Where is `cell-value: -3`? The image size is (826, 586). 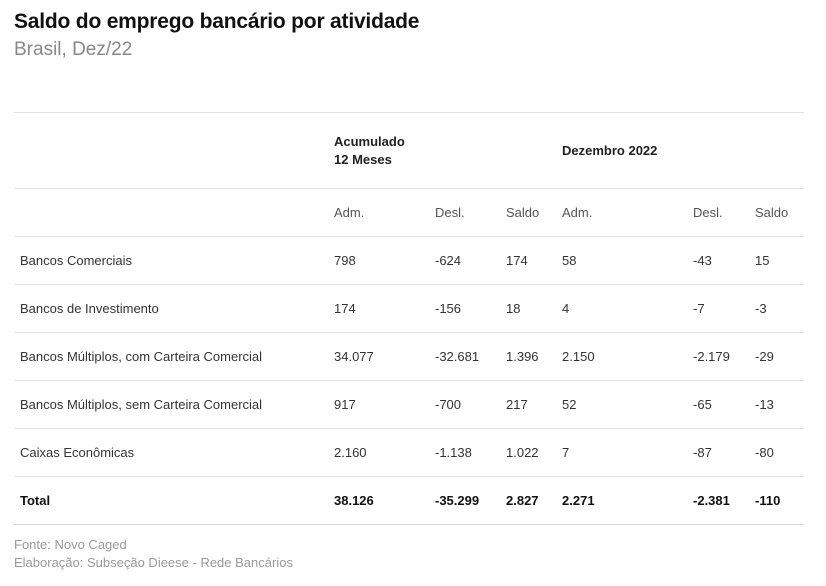 cell-value: -3 is located at coordinates (777, 308).